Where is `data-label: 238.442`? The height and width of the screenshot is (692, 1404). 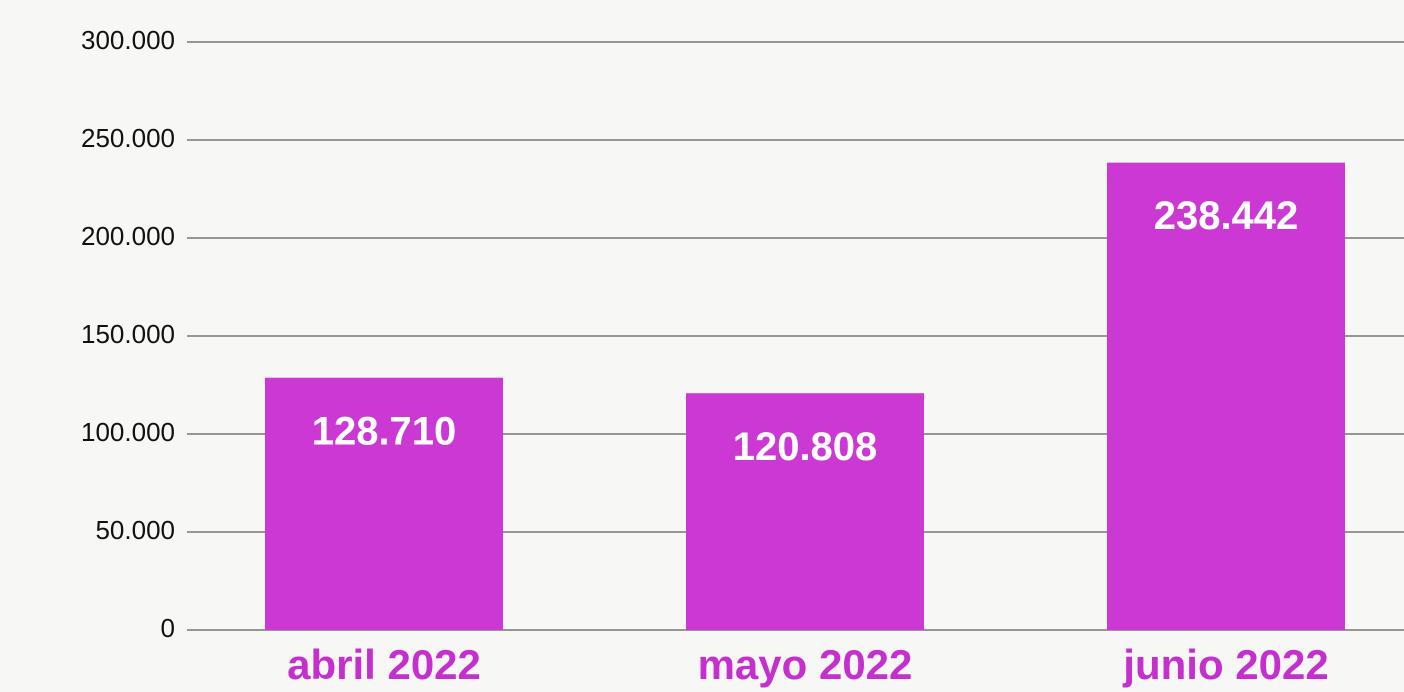 data-label: 238.442 is located at coordinates (1226, 216).